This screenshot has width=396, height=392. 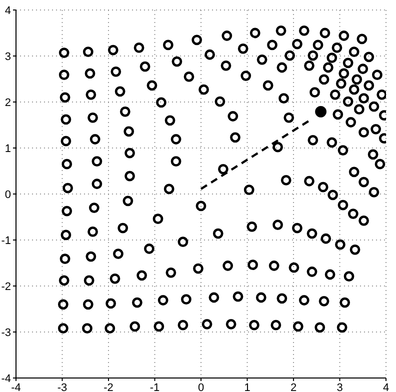 I want to click on y-tick-label: -2, so click(x=6, y=286).